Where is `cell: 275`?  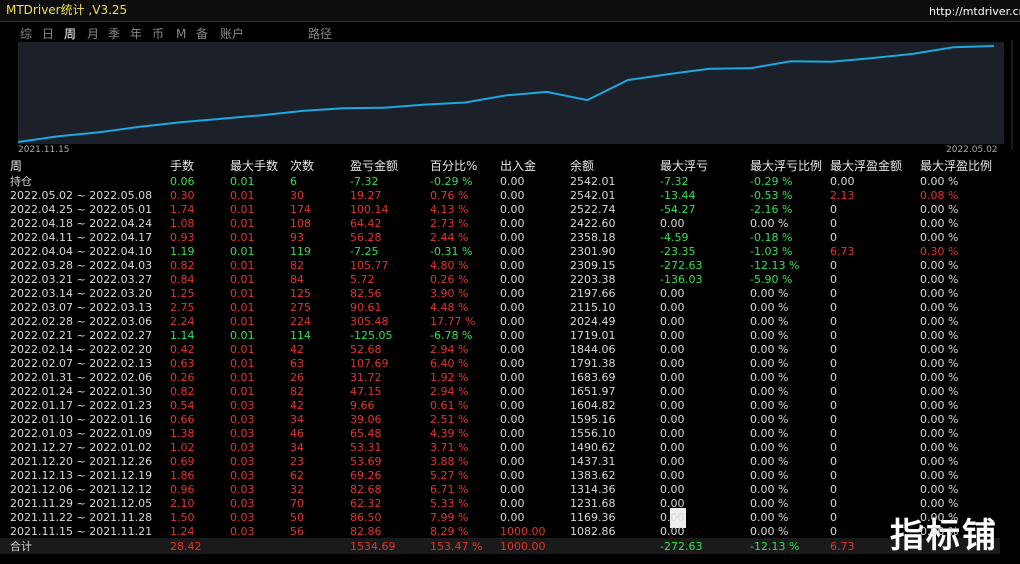
cell: 275 is located at coordinates (300, 307).